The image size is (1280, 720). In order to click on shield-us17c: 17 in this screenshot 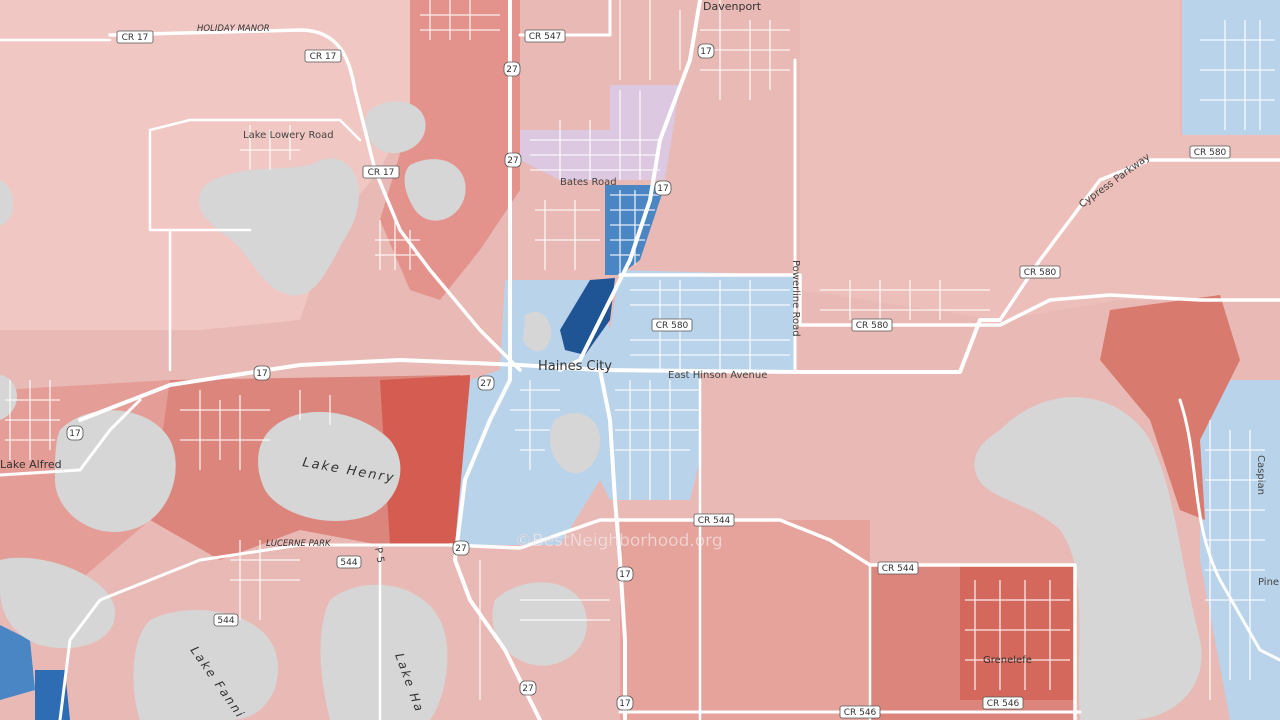, I will do `click(262, 373)`.